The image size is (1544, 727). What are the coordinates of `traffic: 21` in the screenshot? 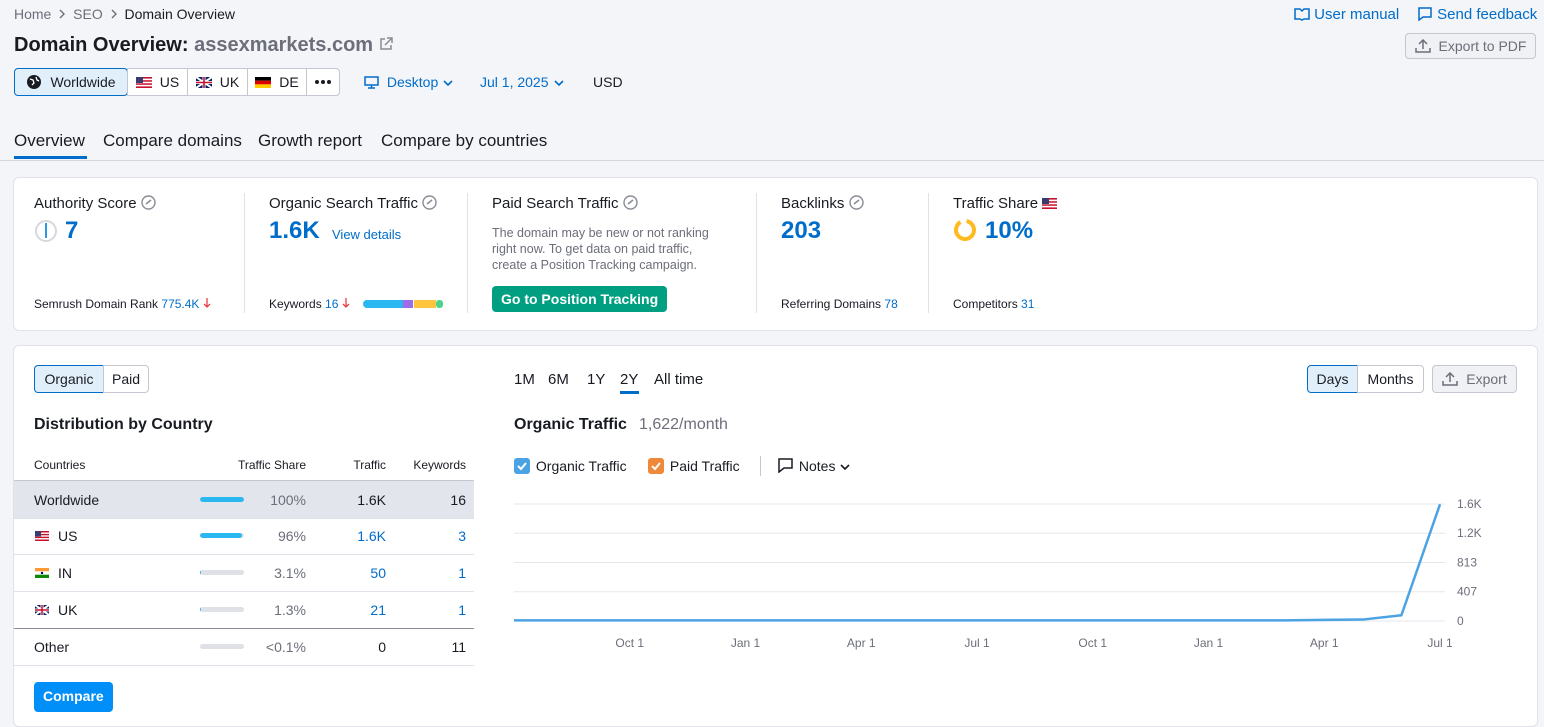 It's located at (378, 610).